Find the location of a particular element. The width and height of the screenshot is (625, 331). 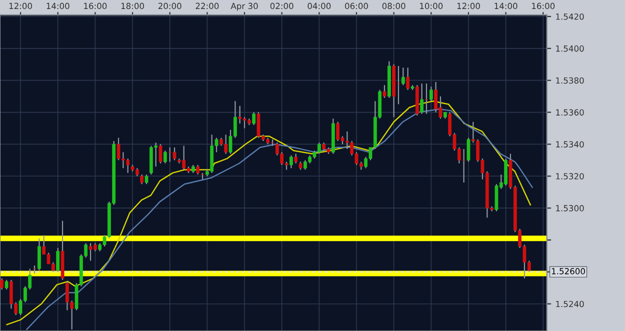

x-tick-label: 08:00 is located at coordinates (394, 6).